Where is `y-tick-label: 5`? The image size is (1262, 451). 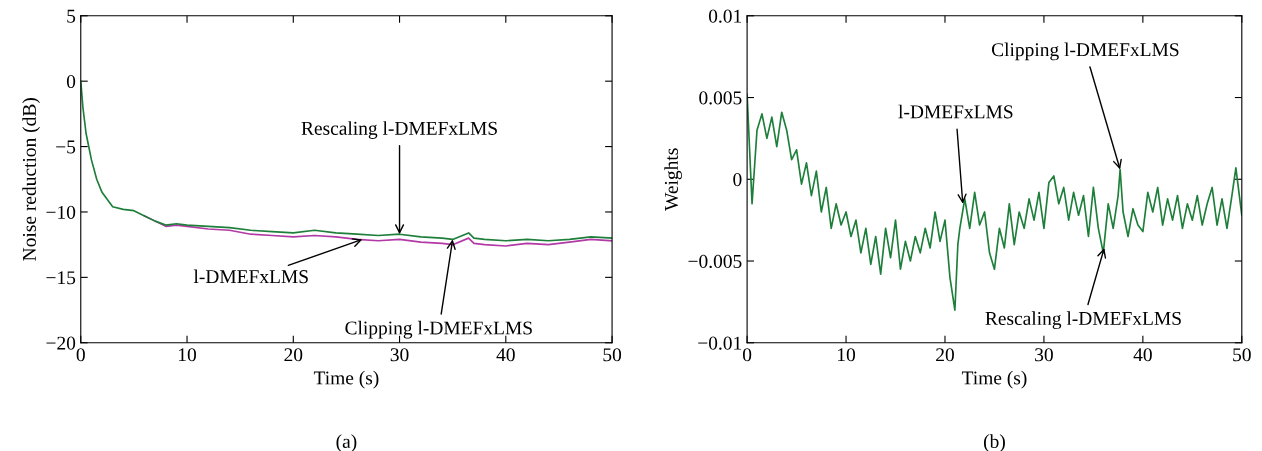
y-tick-label: 5 is located at coordinates (71, 16).